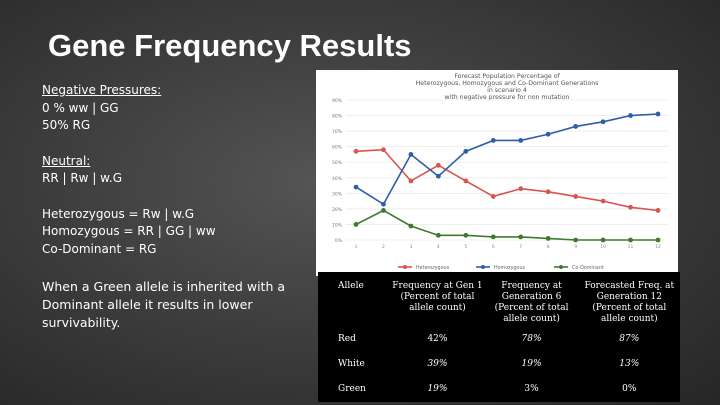 Image resolution: width=720 pixels, height=405 pixels. I want to click on x-tick-label: 5, so click(465, 247).